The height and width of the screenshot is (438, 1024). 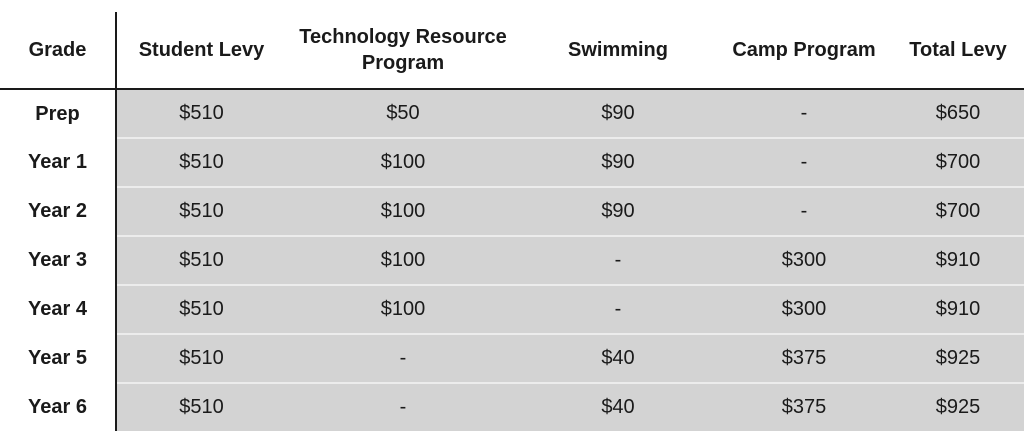 I want to click on table-row: Year 5 $510 - $40 $375 $925, so click(x=512, y=359).